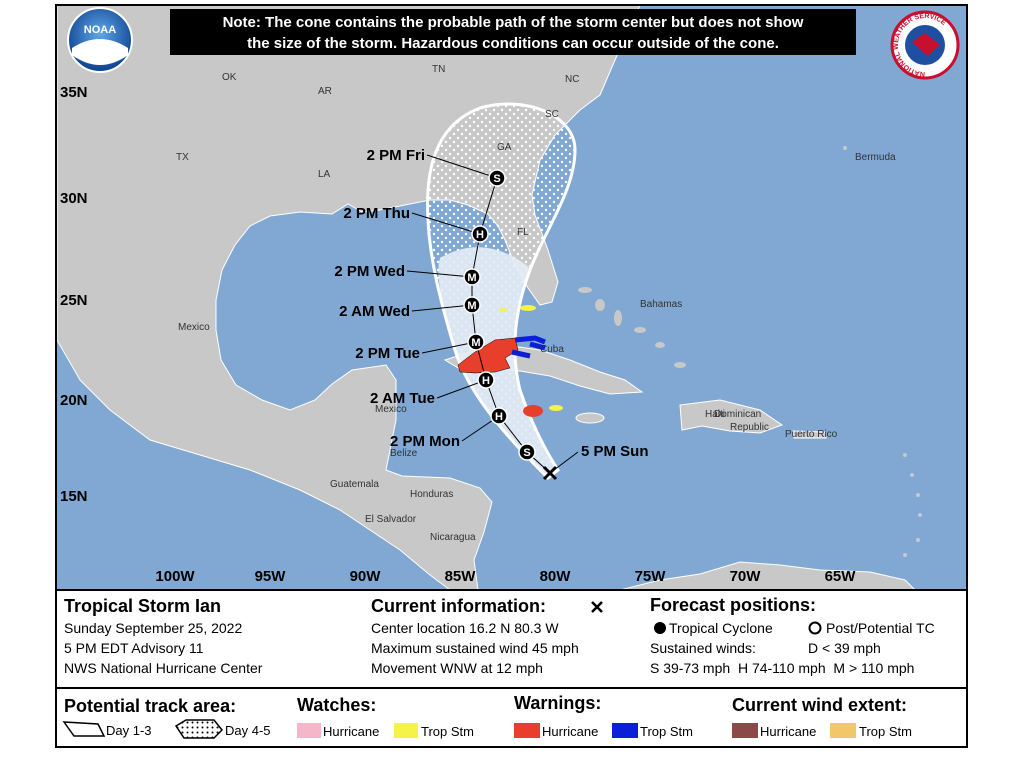 This screenshot has height=768, width=1032. I want to click on lat-label: 25N, so click(74, 300).